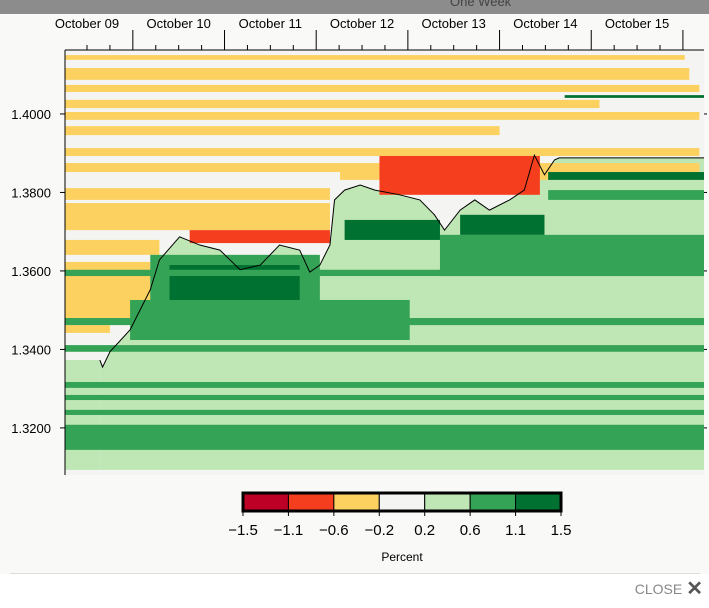 Image resolution: width=709 pixels, height=608 pixels. I want to click on close-label: CLOSE, so click(658, 589).